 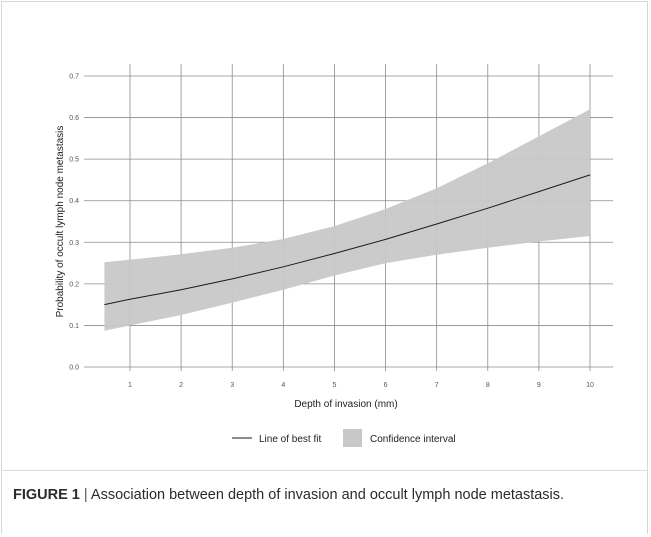 I want to click on legend-band-swatch, so click(x=352, y=438).